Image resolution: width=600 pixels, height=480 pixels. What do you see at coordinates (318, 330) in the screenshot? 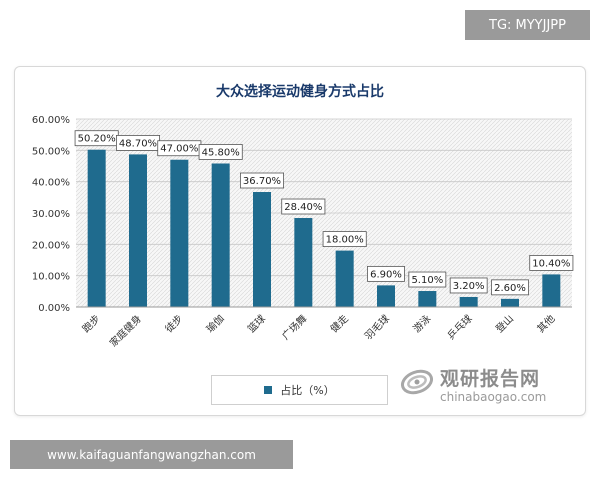
I see `x-axis-ticks: 跑步 家庭健身 徒步 瑜伽 篮球 广场舞 健走 羽毛球 游泳 乒乓球 登山 其他` at bounding box center [318, 330].